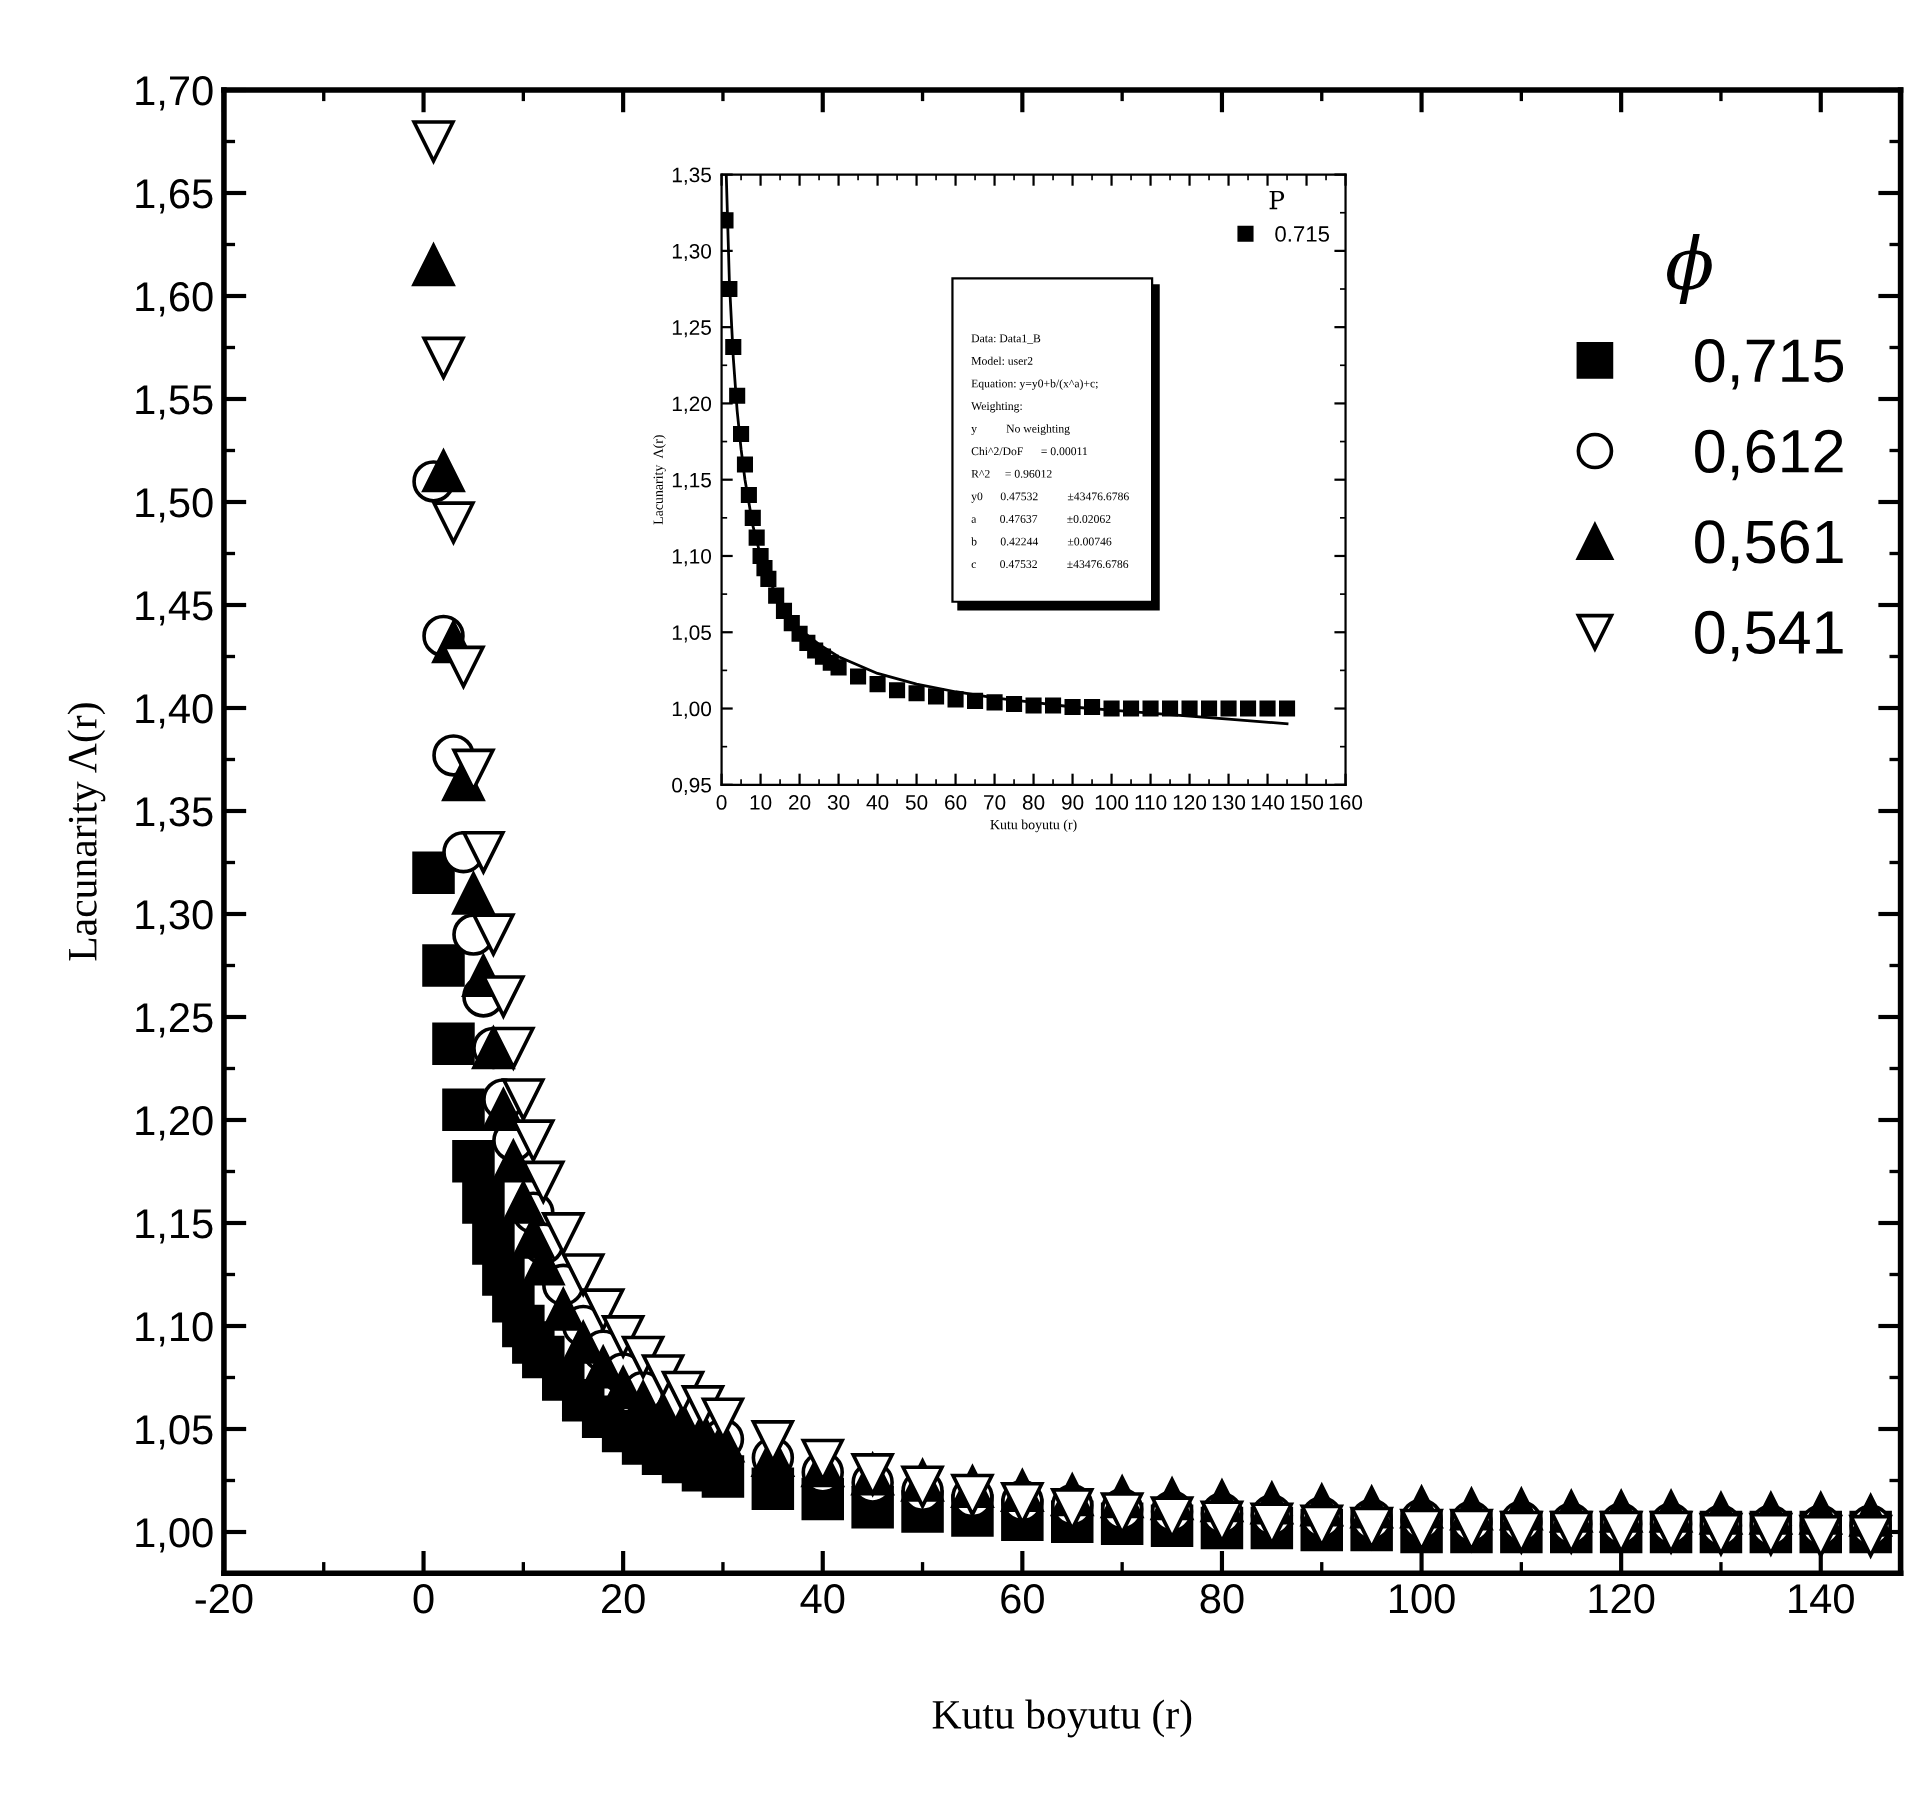  Describe the element at coordinates (1302, 234) in the screenshot. I see `legend-label: 0.715` at that location.